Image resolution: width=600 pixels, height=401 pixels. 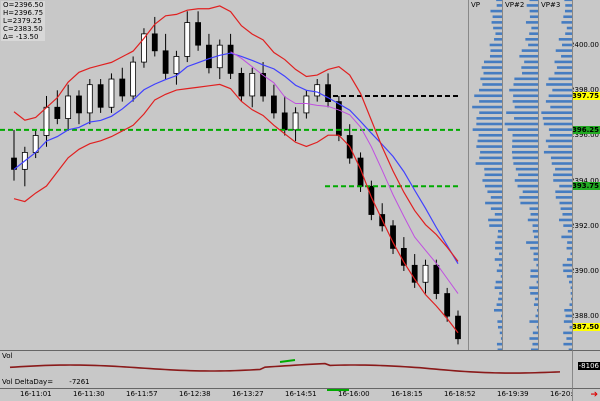 What do you see at coordinates (594, 395) in the screenshot?
I see `scroll-right-arrow-icon: ➔` at bounding box center [594, 395].